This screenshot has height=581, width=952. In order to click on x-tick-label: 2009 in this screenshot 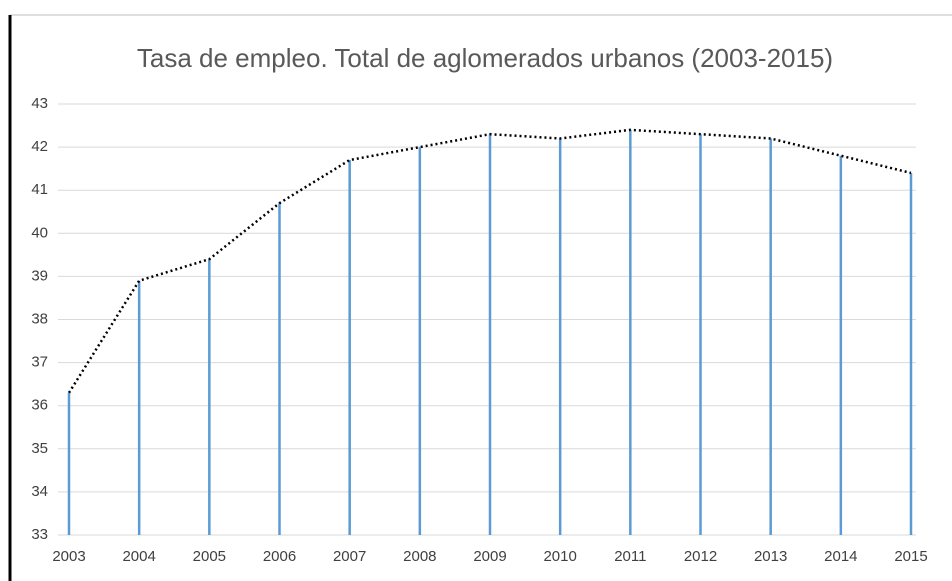, I will do `click(489, 556)`.